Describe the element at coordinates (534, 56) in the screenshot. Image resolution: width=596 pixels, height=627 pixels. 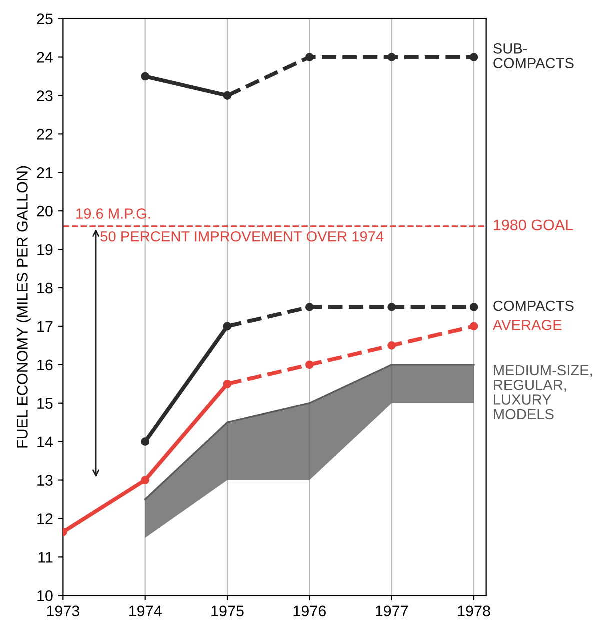
I see `series-label: SUB- COMPACTS` at that location.